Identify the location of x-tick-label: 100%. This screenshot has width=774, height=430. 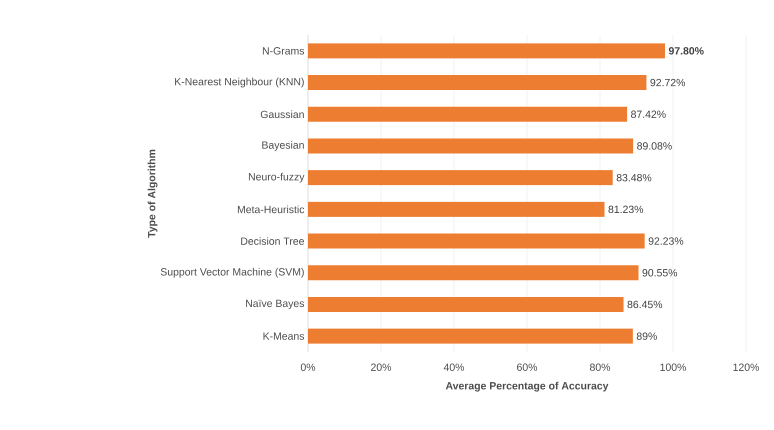
(673, 367).